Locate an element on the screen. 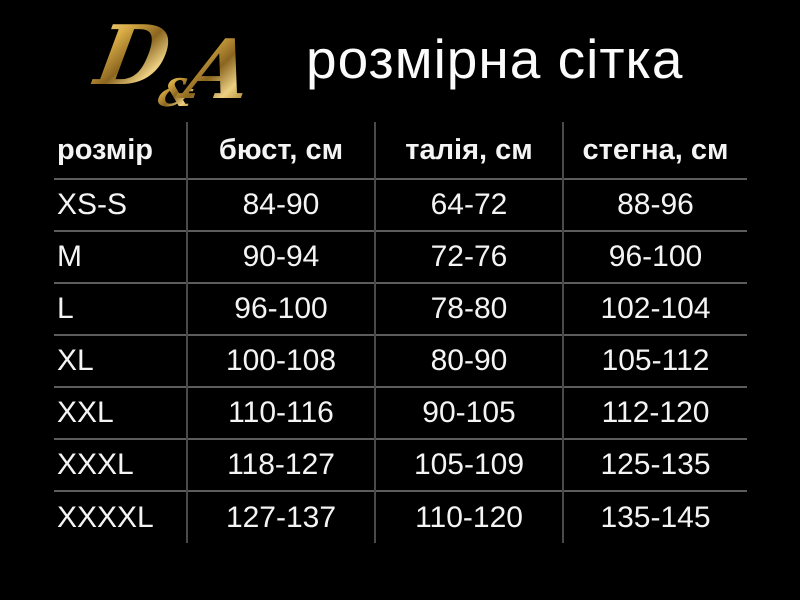  cell-size: M is located at coordinates (120, 256).